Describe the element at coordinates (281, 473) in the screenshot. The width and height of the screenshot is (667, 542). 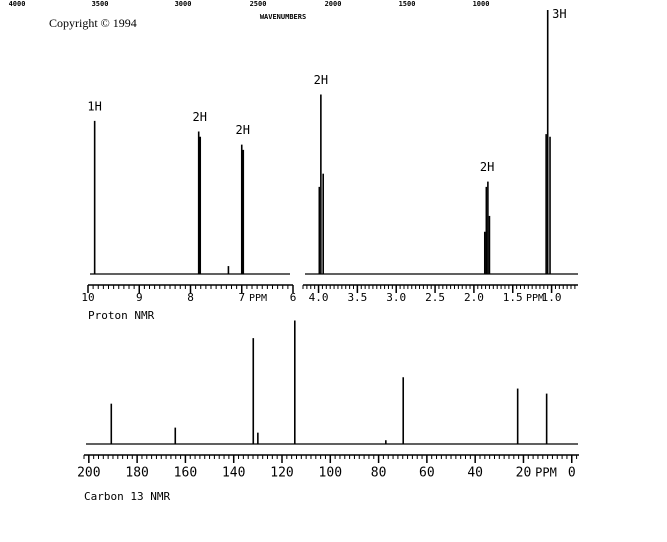
I see `x-tick-label: 120` at that location.